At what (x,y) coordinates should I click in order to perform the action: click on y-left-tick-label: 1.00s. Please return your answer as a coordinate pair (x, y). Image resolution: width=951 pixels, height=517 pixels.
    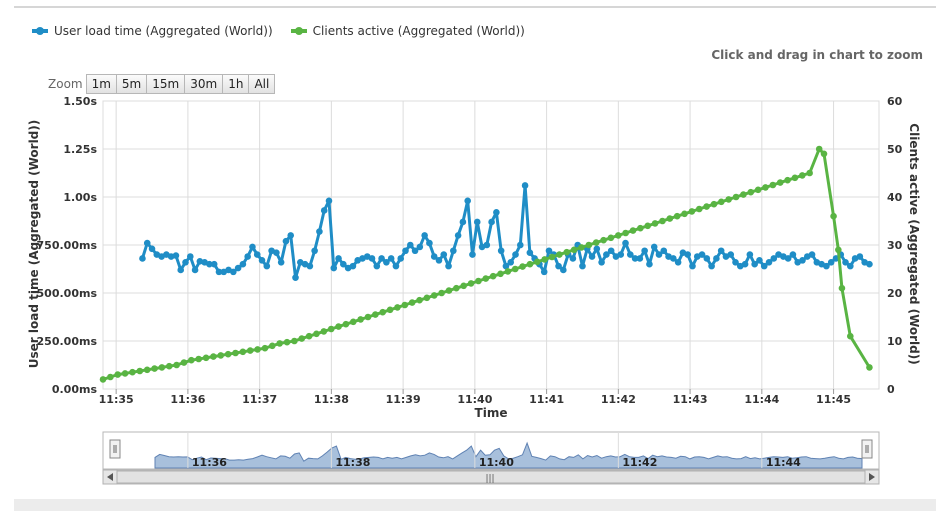
    Looking at the image, I should click on (80, 197).